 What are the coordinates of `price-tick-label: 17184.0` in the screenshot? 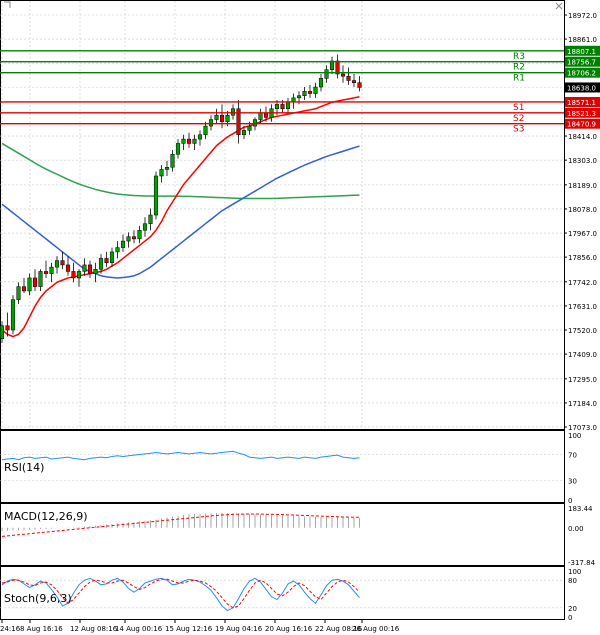 It's located at (582, 404).